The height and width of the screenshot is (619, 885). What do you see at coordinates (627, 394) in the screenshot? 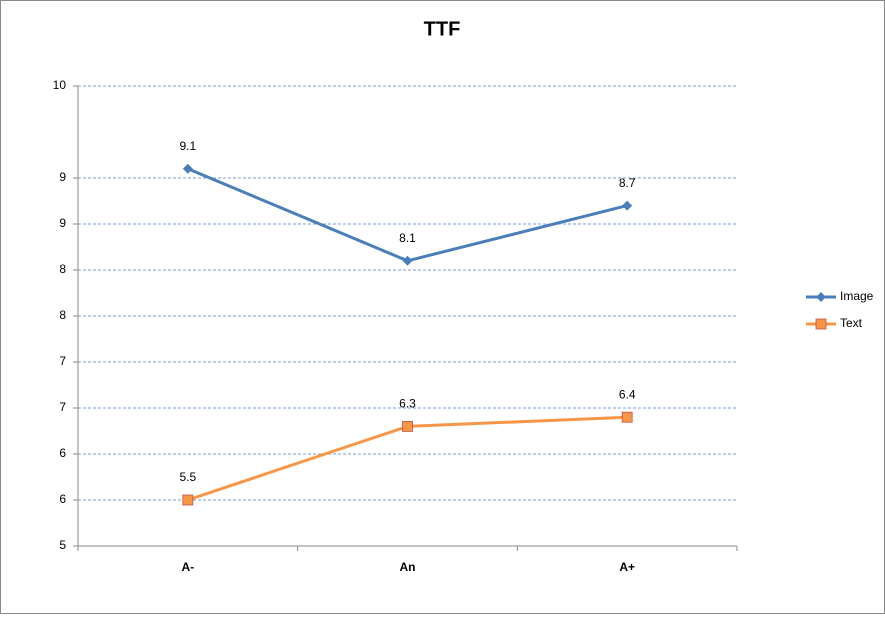
I see `data-label: 6.4` at bounding box center [627, 394].